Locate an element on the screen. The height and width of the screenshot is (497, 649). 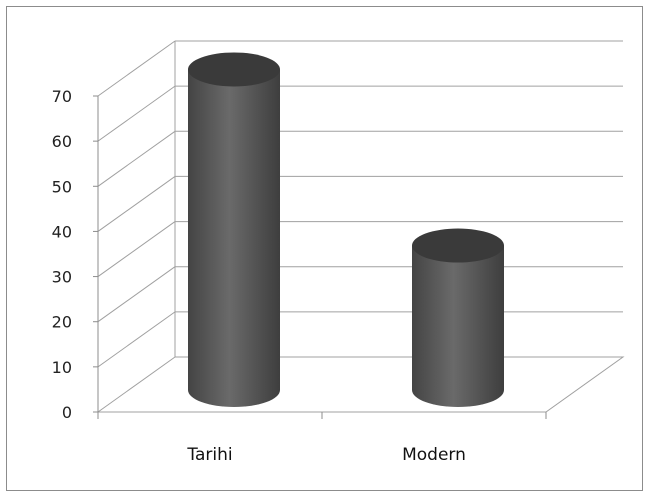
bar-tarihi is located at coordinates (234, 229).